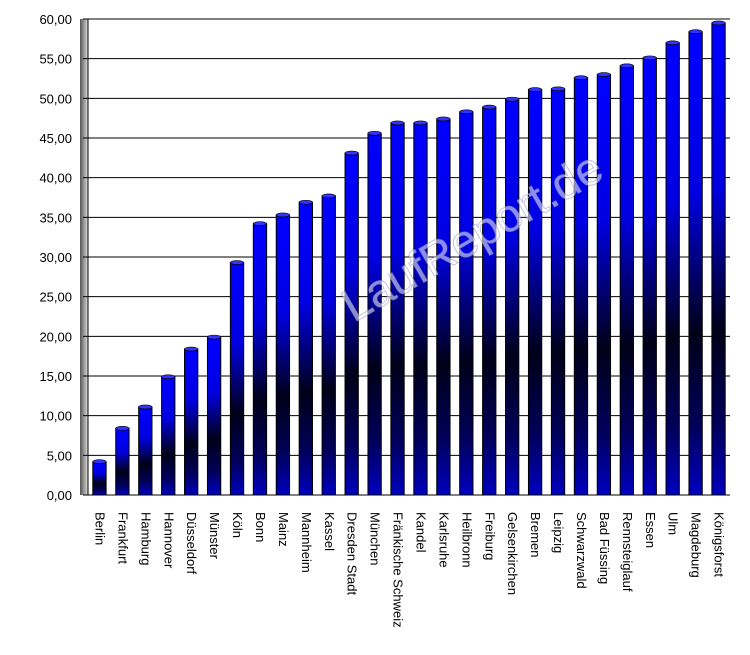  What do you see at coordinates (398, 570) in the screenshot?
I see `x-tick-label: Fränkische Schweiz` at bounding box center [398, 570].